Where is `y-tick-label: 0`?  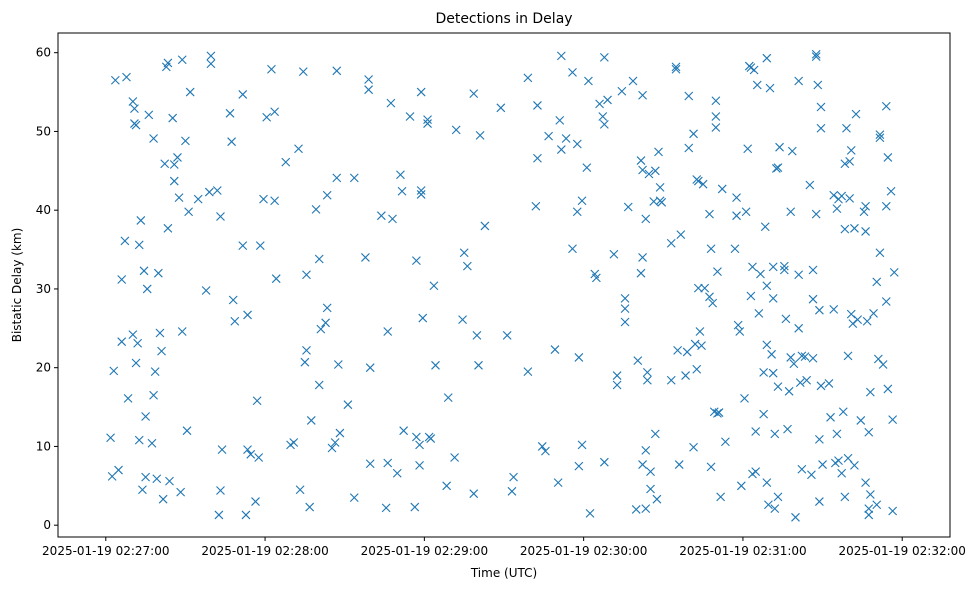
y-tick-label: 0 is located at coordinates (47, 525).